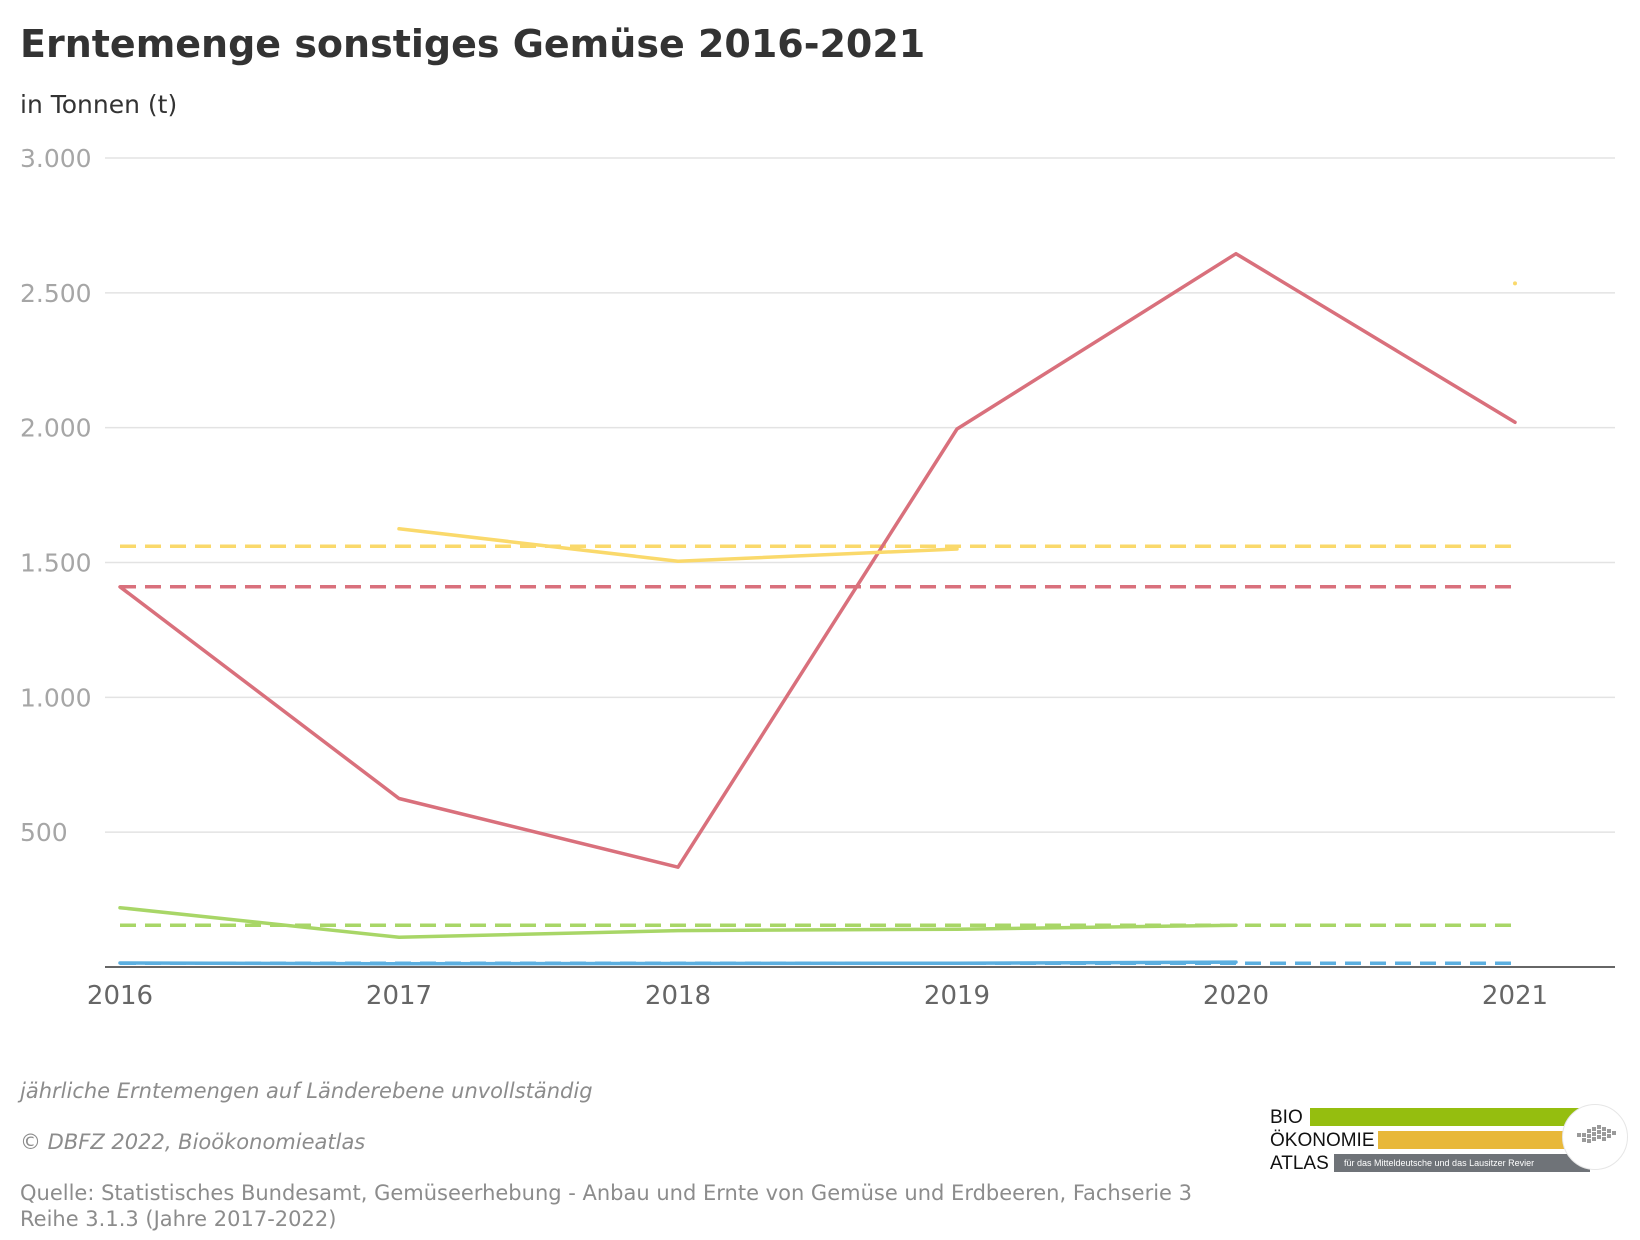 The width and height of the screenshot is (1640, 1240). What do you see at coordinates (99, 104) in the screenshot?
I see `chart-subtitle: in Tonnen (t)` at bounding box center [99, 104].